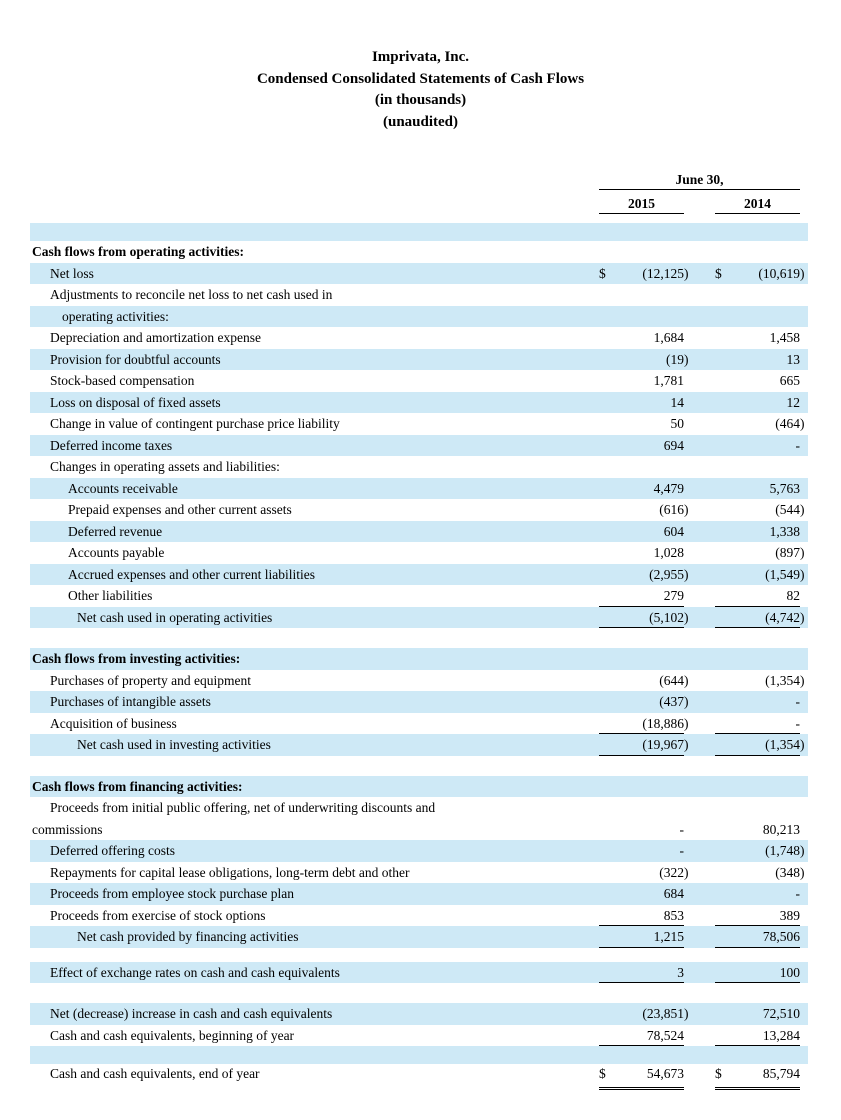 Image resolution: width=841 pixels, height=1120 pixels. Describe the element at coordinates (677, 402) in the screenshot. I see `value-2015: 14` at that location.